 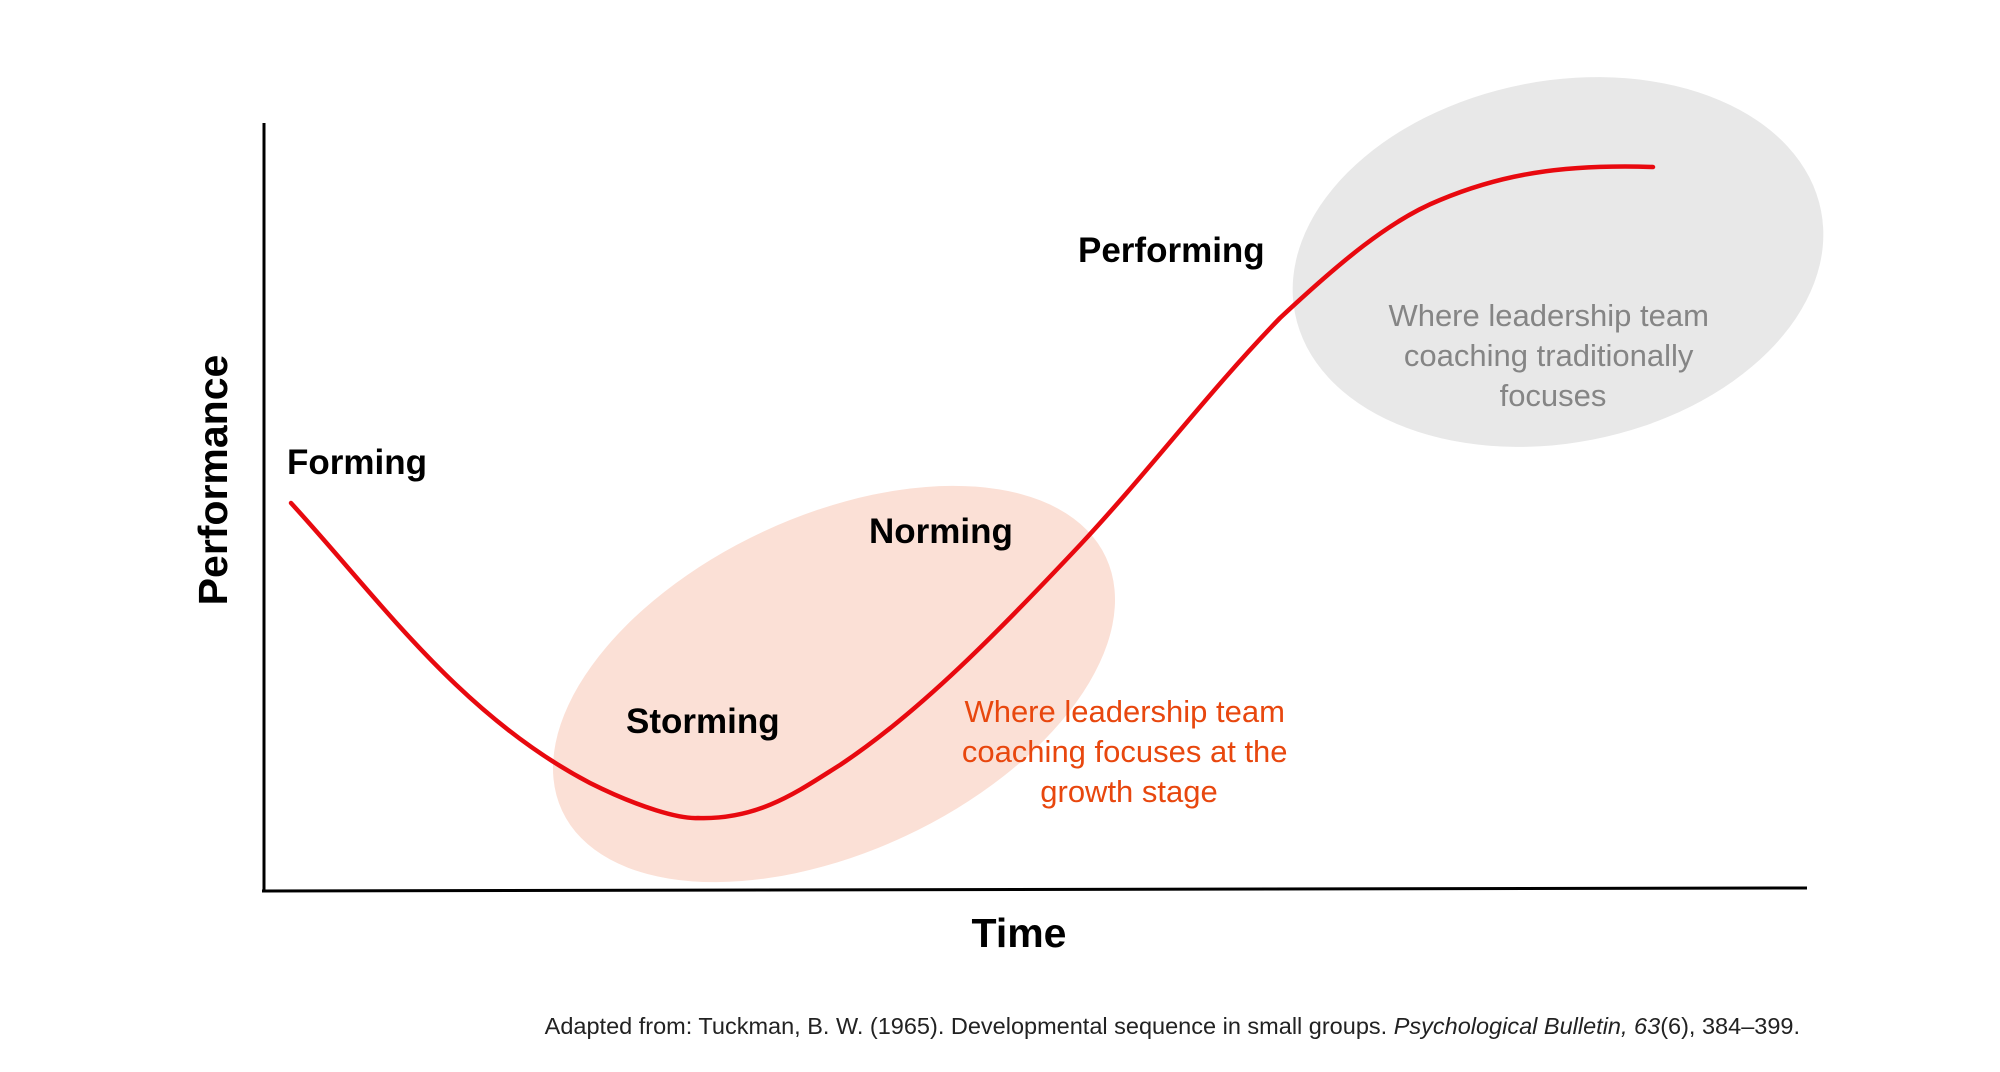 What do you see at coordinates (1129, 791) in the screenshot?
I see `growth-zone-line: growth stage` at bounding box center [1129, 791].